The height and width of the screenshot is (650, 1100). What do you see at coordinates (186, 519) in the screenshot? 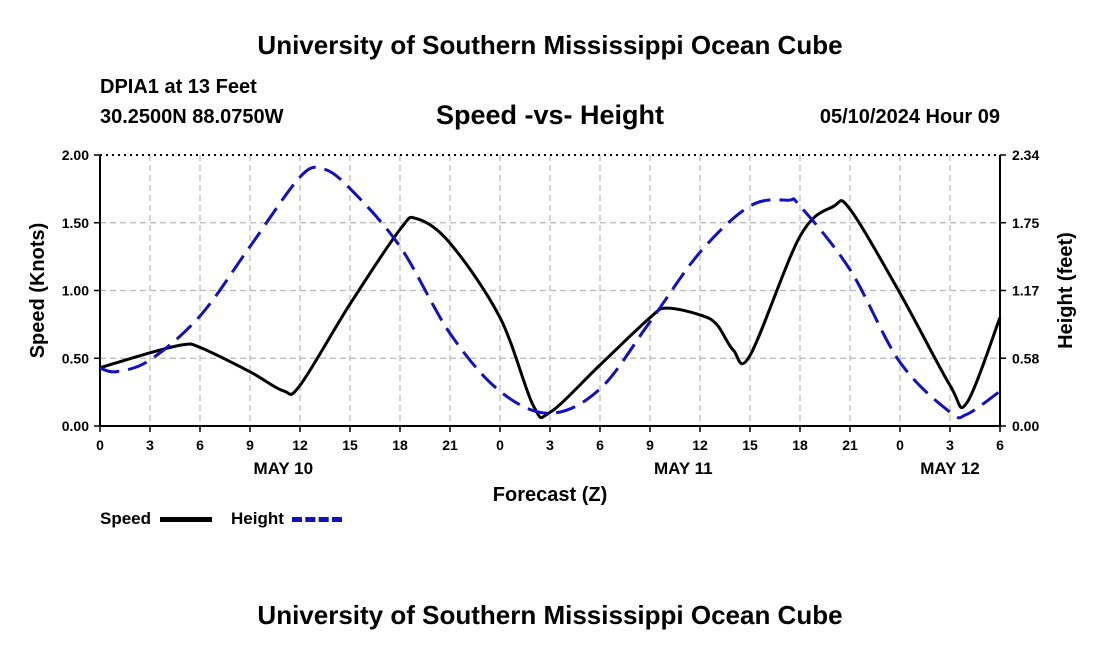
I see `legend-speed-swatch` at bounding box center [186, 519].